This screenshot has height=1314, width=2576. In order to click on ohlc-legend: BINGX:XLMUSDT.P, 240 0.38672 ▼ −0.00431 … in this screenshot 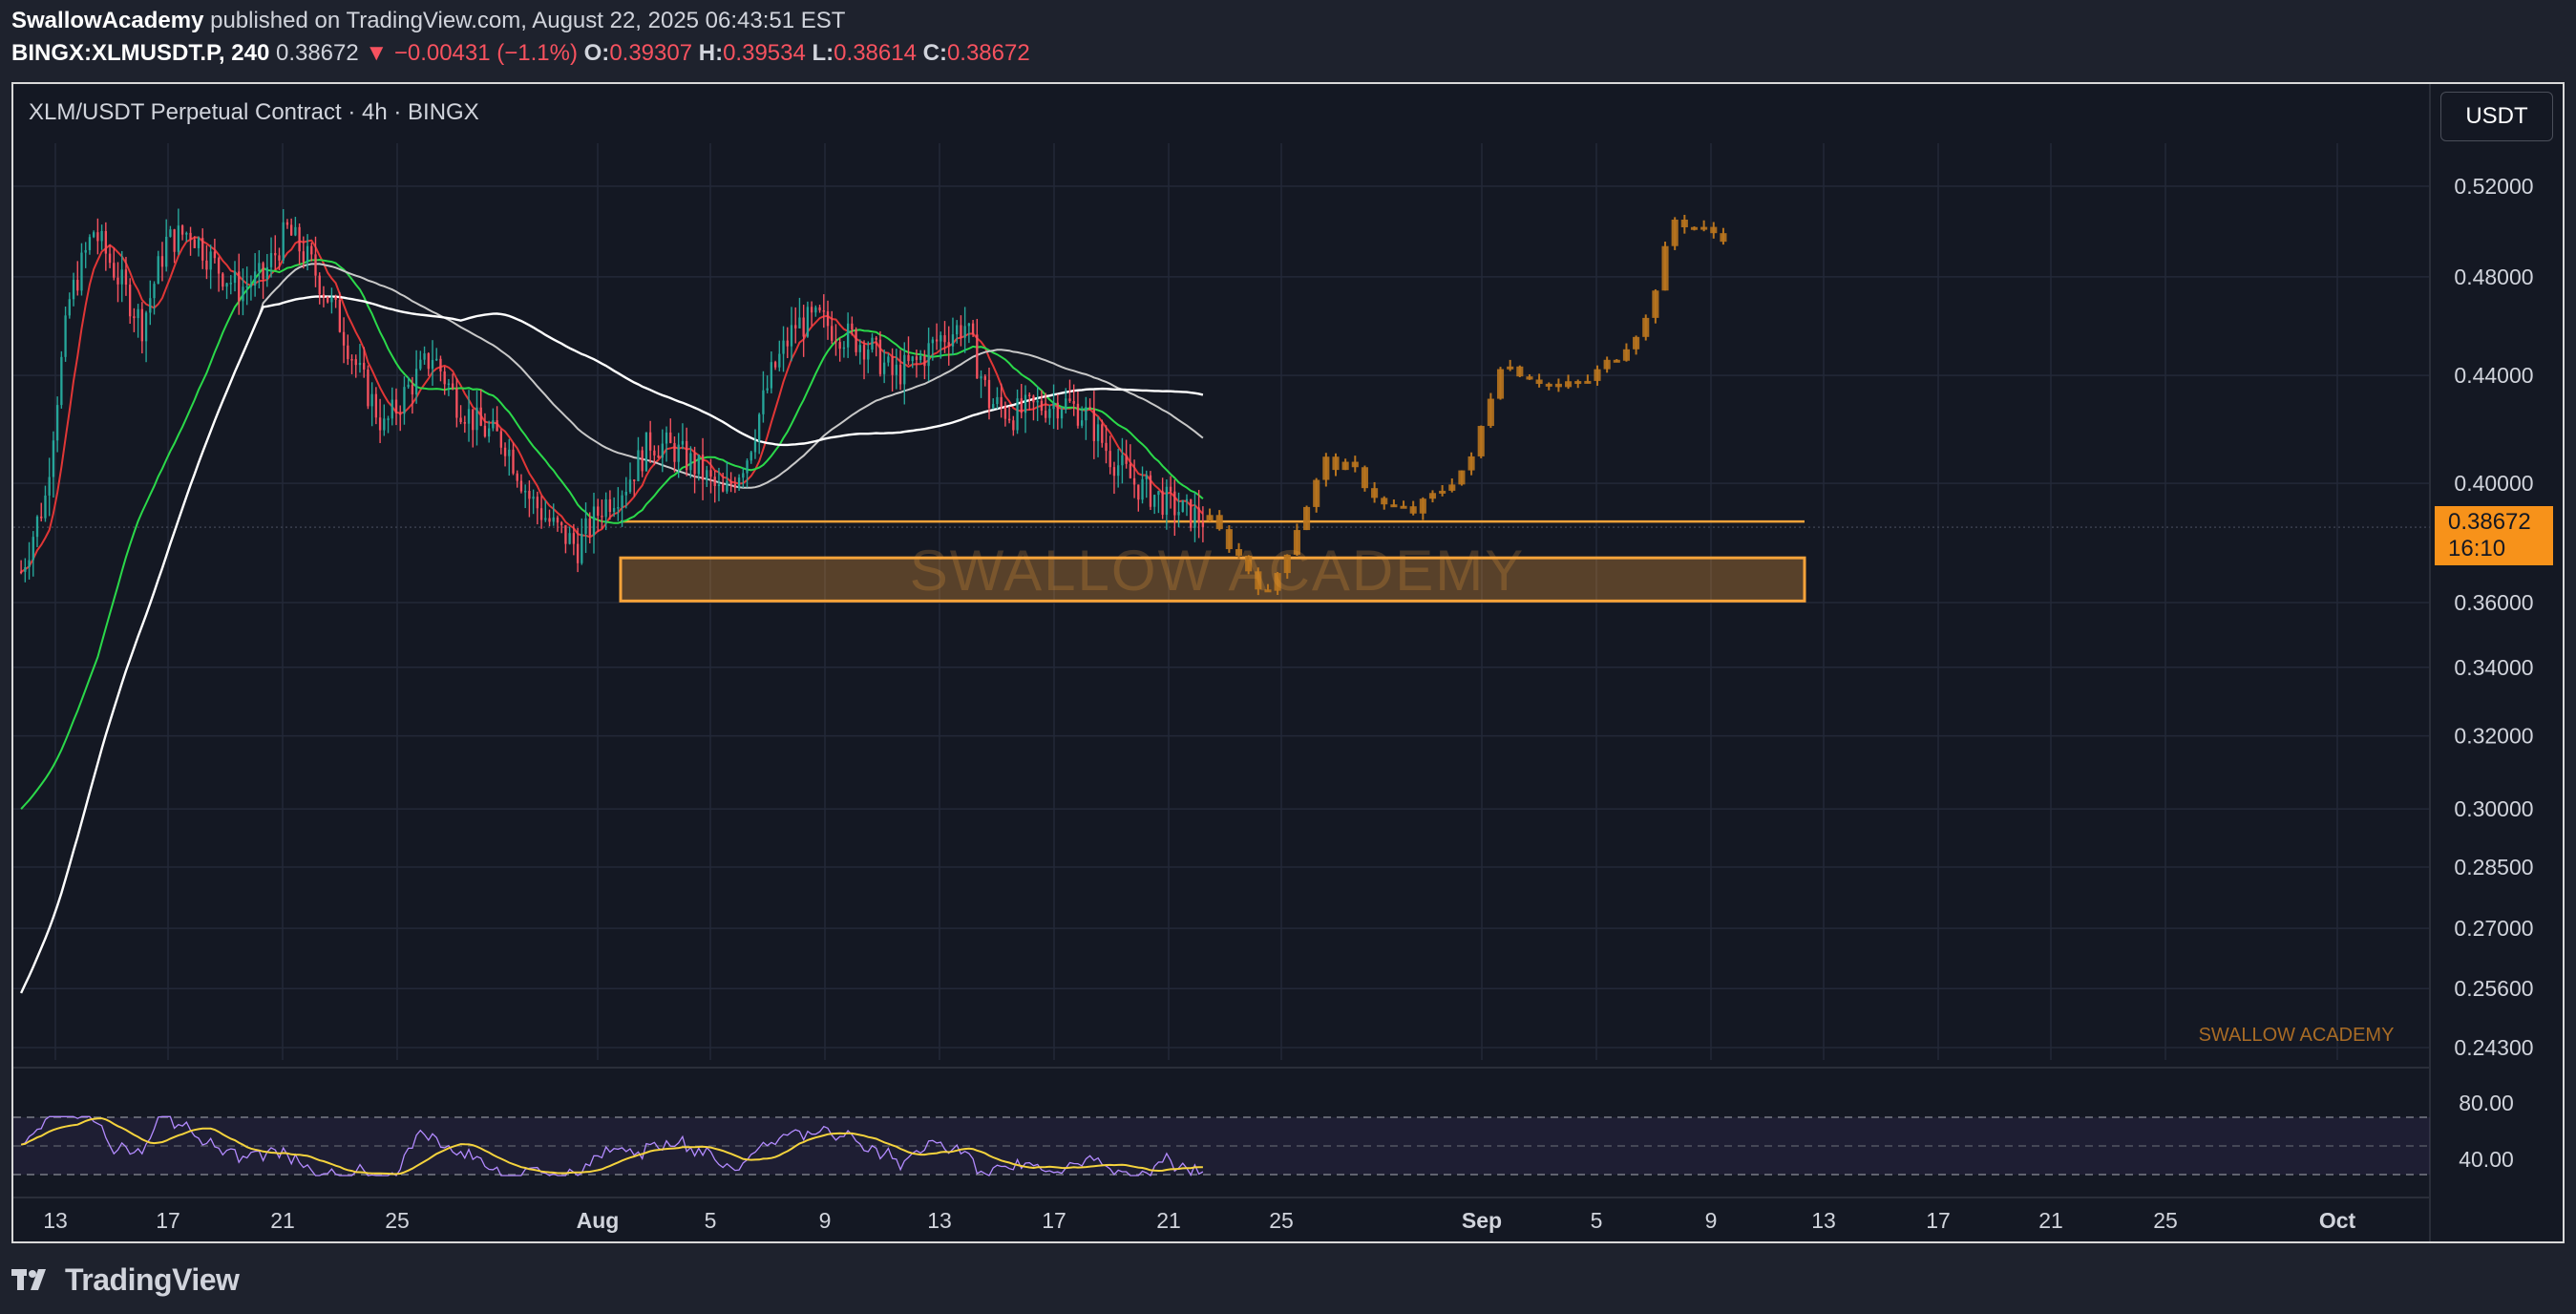, I will do `click(520, 53)`.